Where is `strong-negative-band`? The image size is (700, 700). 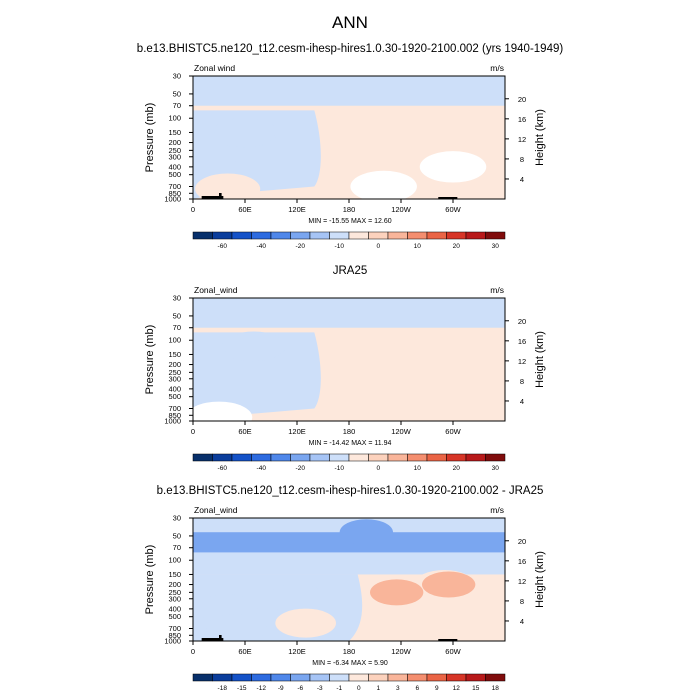 strong-negative-band is located at coordinates (349, 542).